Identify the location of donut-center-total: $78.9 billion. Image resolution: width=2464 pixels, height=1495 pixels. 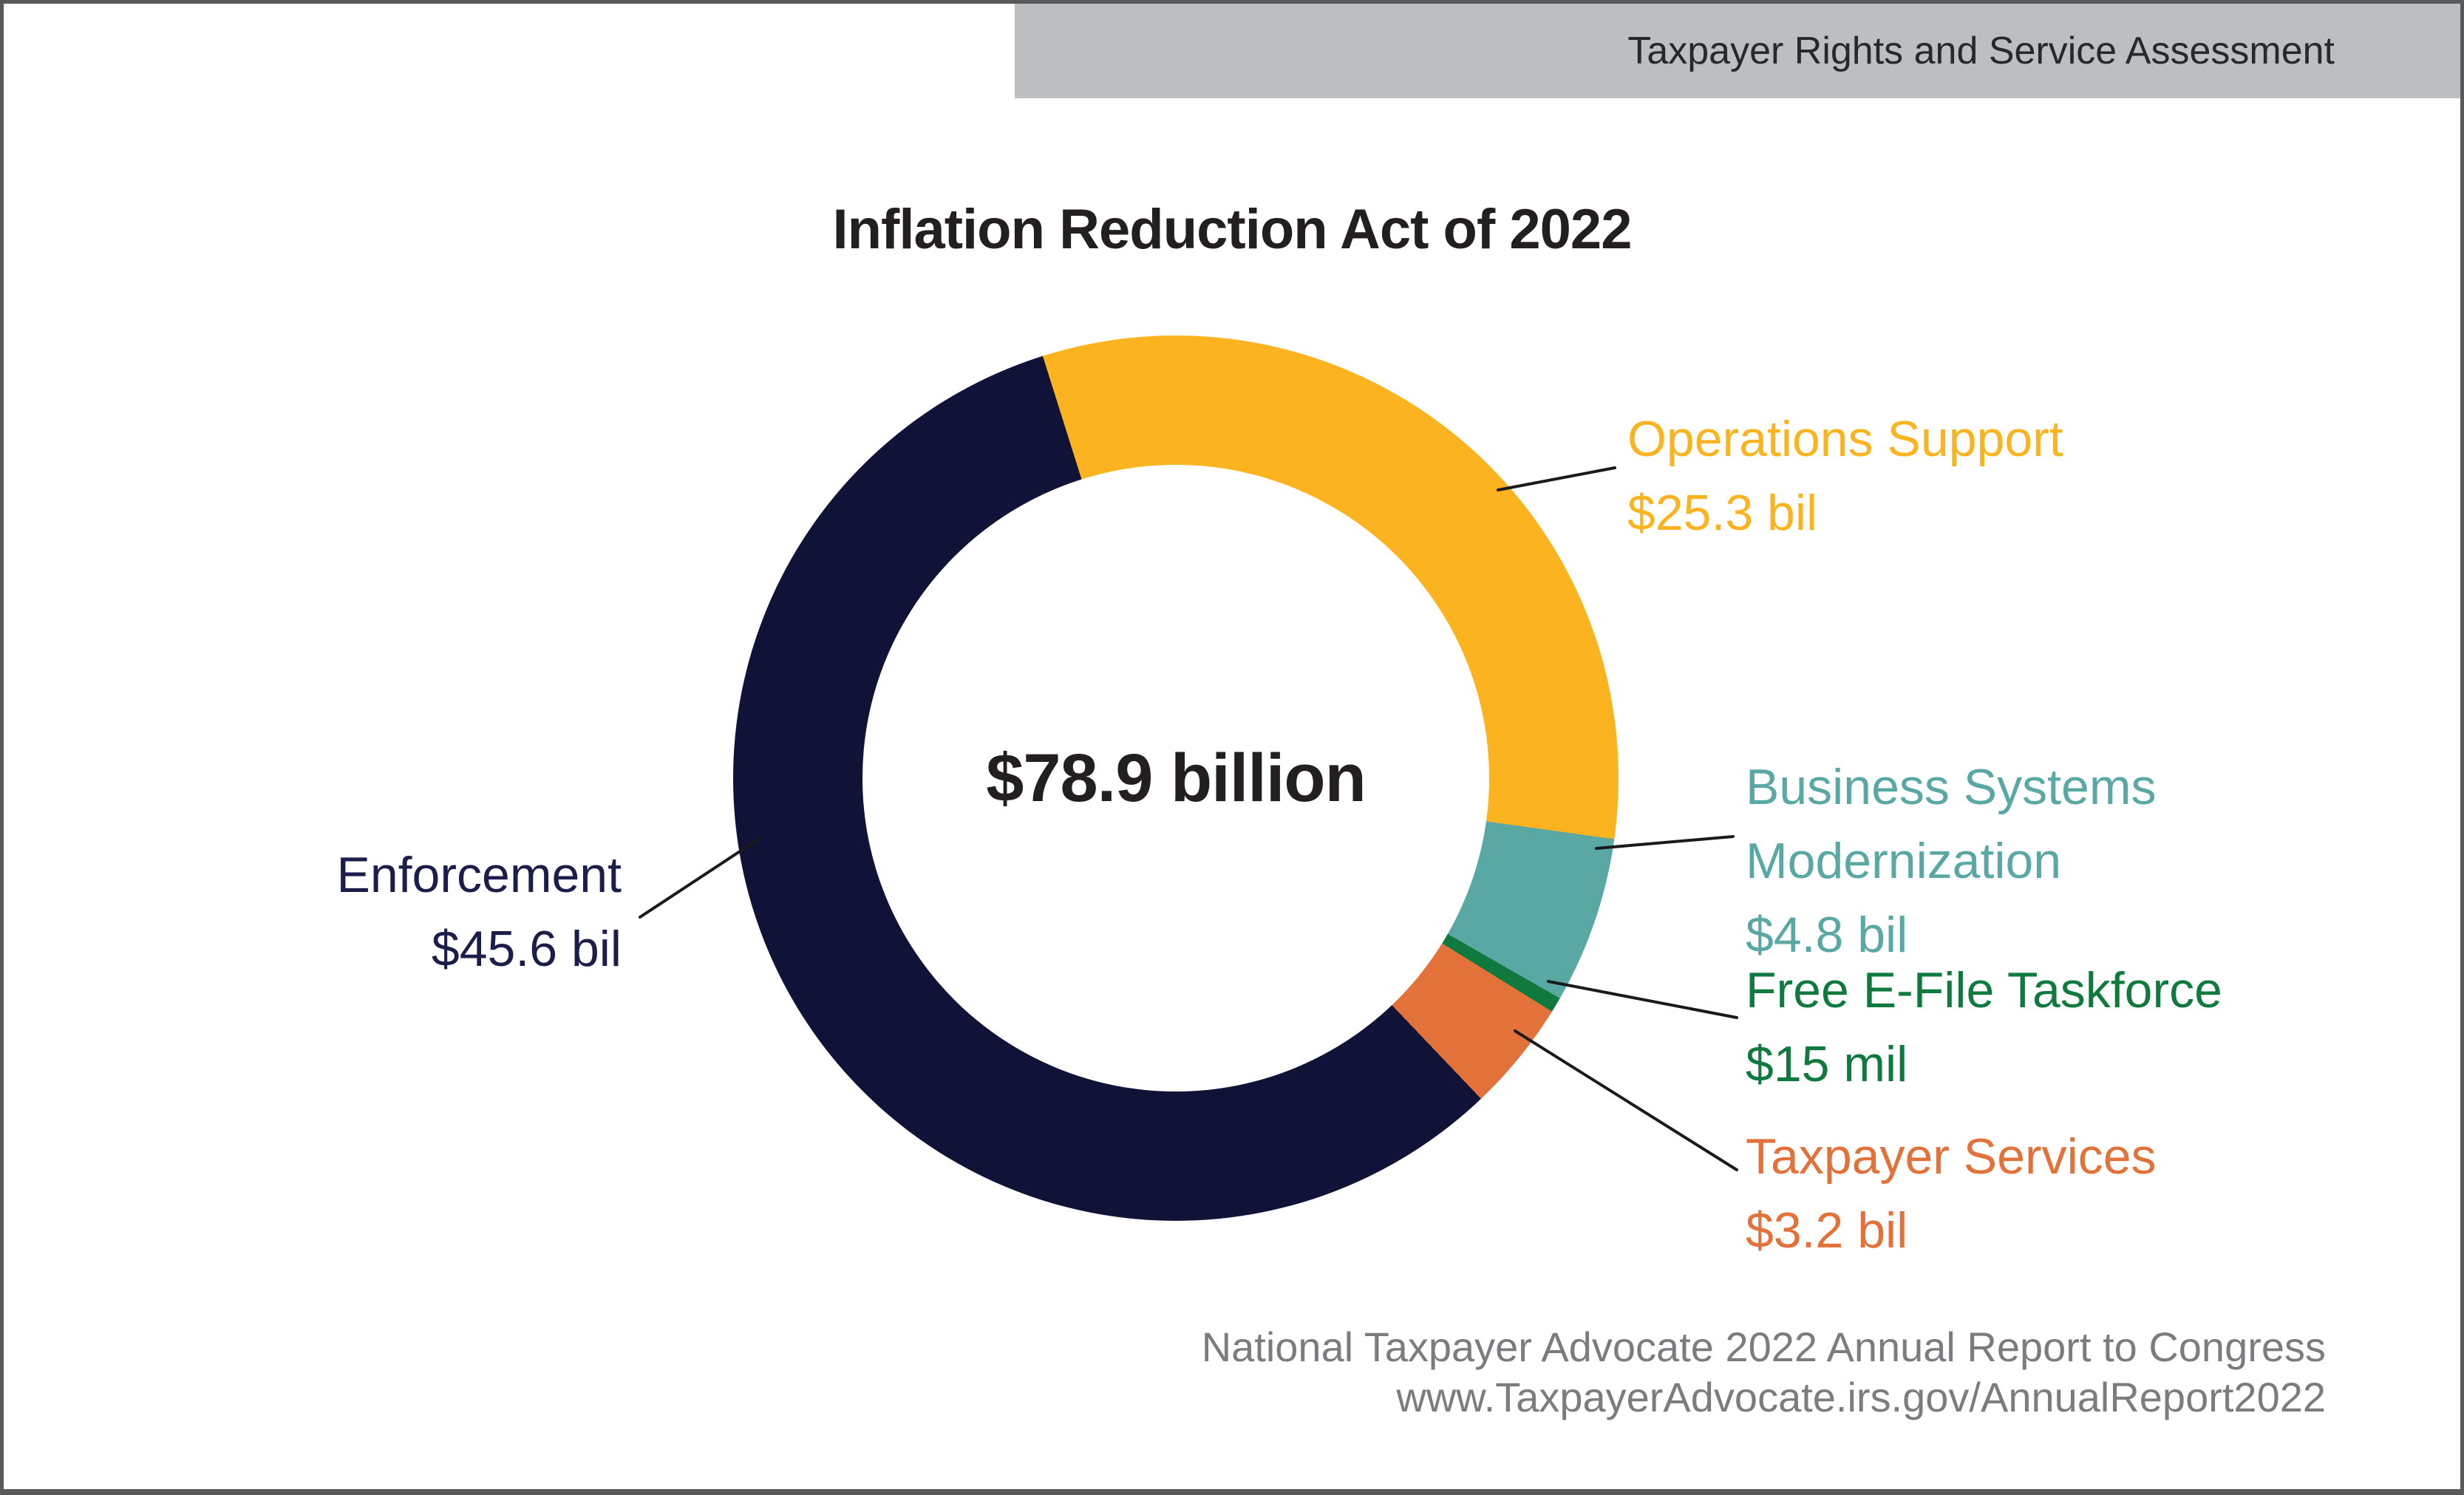
(1176, 778).